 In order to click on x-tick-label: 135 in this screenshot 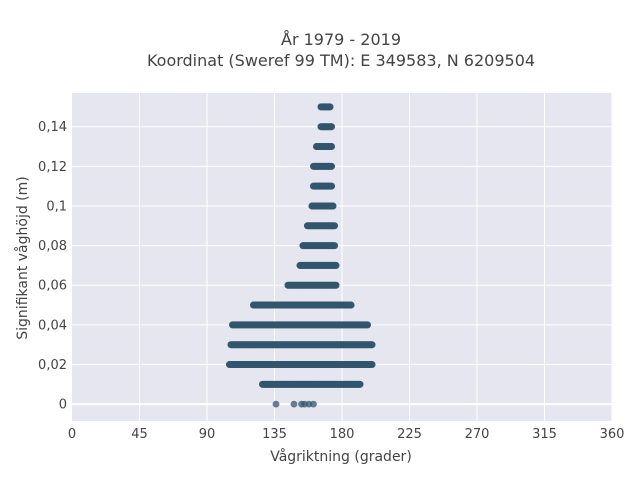, I will do `click(274, 434)`.